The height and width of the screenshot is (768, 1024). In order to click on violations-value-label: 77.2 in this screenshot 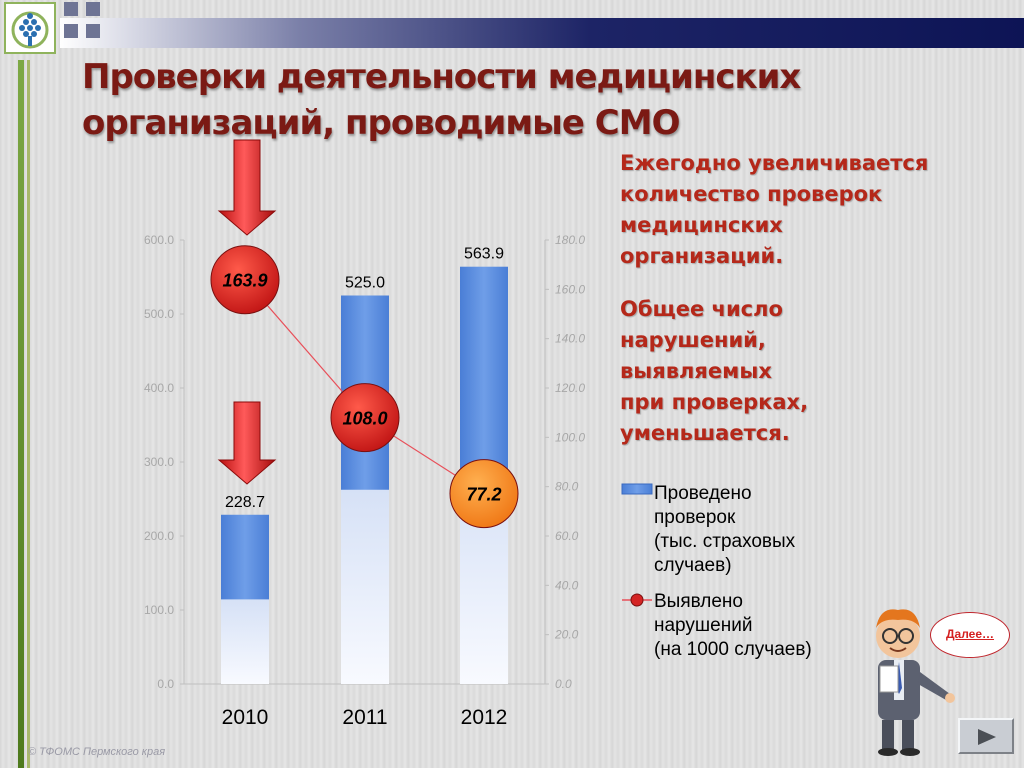, I will do `click(483, 495)`.